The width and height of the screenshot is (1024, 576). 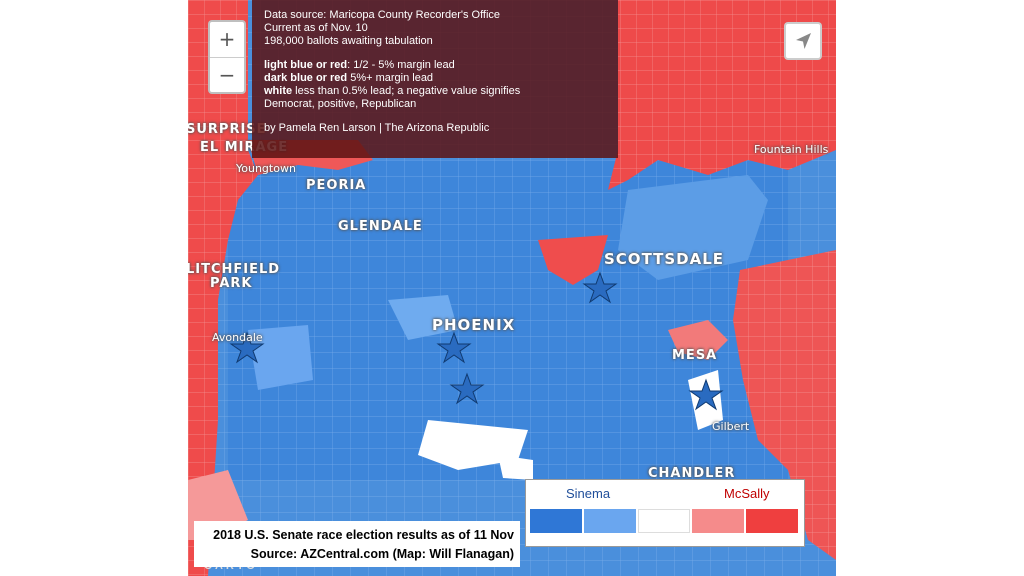 I want to click on info-dark-bold: dark blue or red, so click(x=306, y=78).